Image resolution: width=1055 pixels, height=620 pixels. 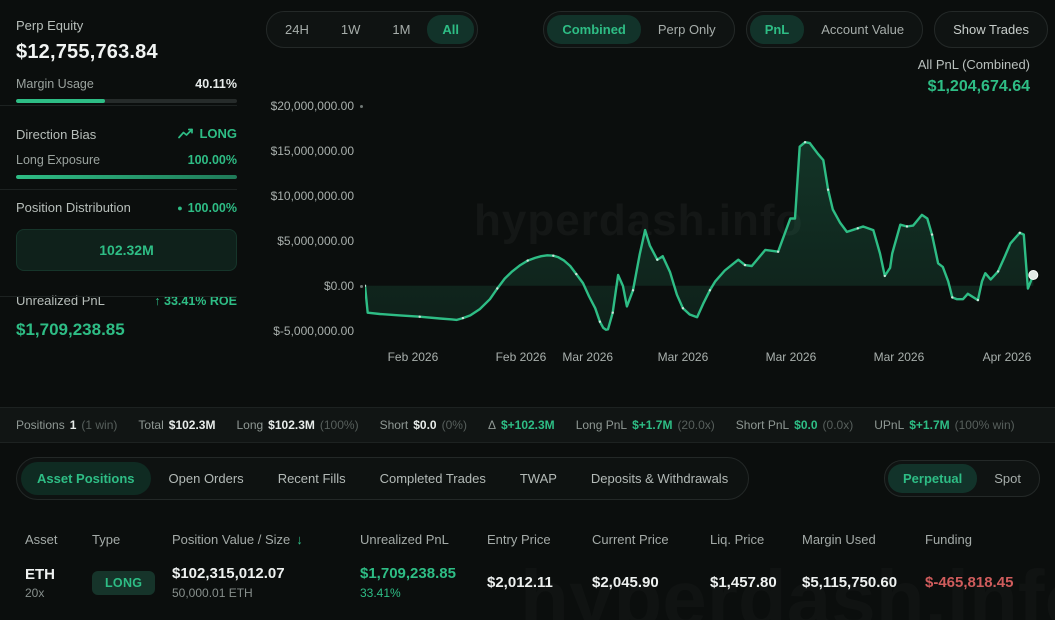 What do you see at coordinates (991, 29) in the screenshot?
I see `show-trades-button: Show Trades` at bounding box center [991, 29].